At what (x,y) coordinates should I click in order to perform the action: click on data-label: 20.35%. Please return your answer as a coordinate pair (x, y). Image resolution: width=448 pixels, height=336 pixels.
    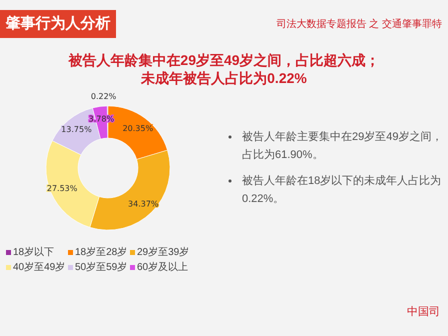
    Looking at the image, I should click on (138, 128).